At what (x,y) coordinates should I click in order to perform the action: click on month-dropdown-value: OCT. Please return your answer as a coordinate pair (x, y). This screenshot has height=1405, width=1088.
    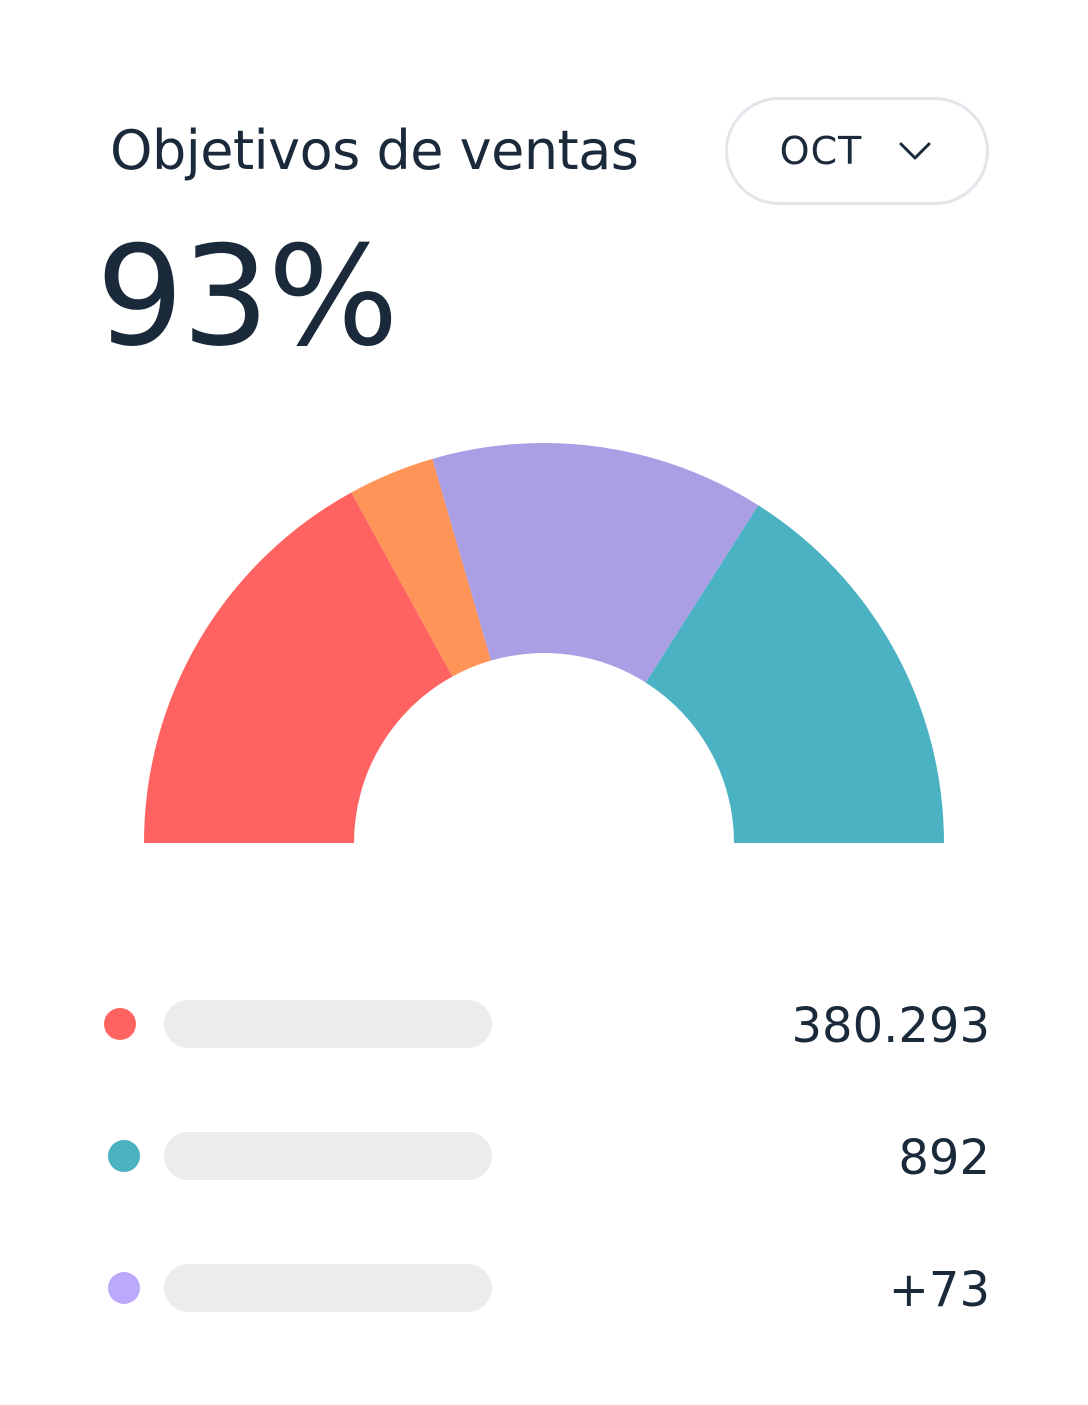
    Looking at the image, I should click on (821, 151).